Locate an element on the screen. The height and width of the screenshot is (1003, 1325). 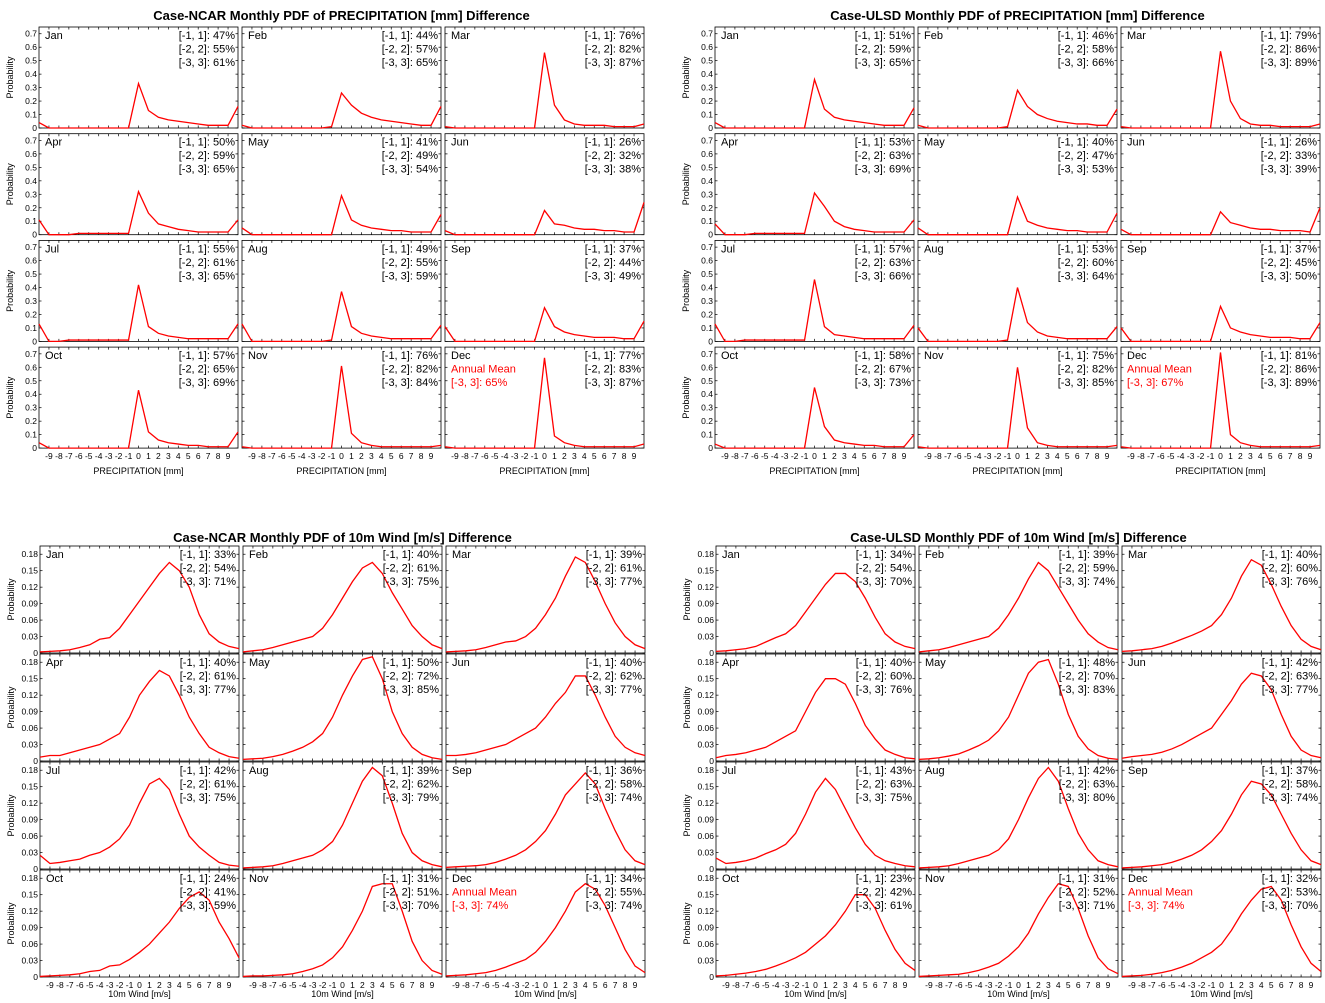
x-tick-label: -6 is located at coordinates (283, 985).